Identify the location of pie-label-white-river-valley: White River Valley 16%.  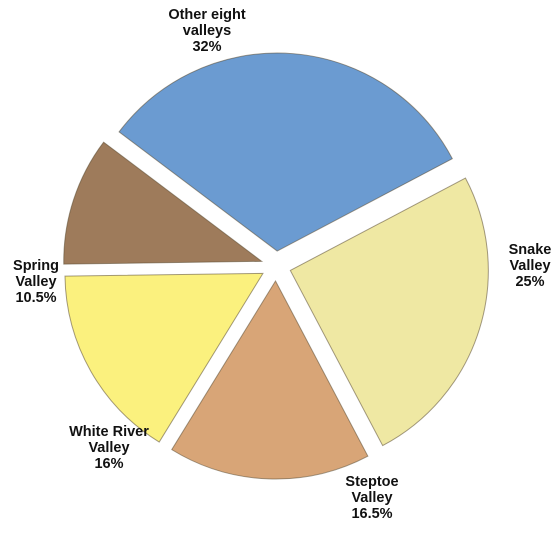
(109, 448).